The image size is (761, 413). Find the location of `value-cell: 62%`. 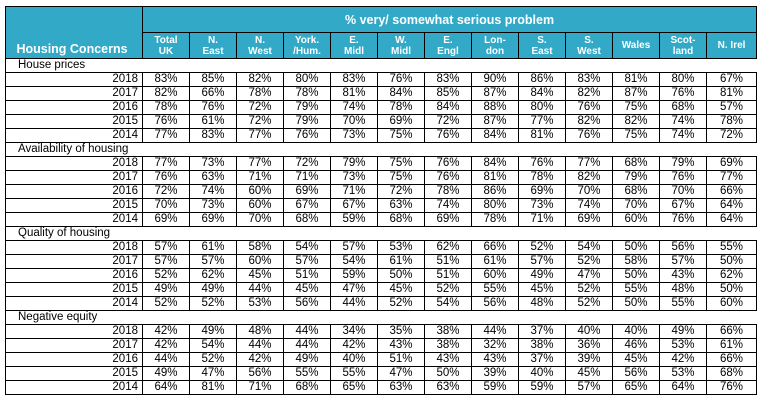

value-cell: 62% is located at coordinates (448, 247).